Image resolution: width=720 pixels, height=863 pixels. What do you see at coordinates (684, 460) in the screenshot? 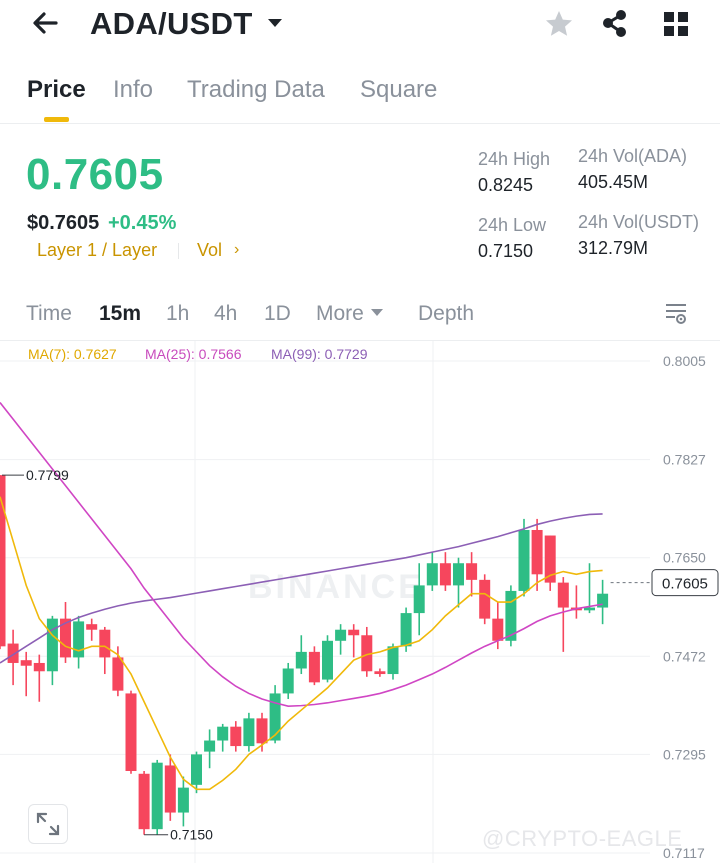
I see `price-tick-label: 0.7827` at bounding box center [684, 460].